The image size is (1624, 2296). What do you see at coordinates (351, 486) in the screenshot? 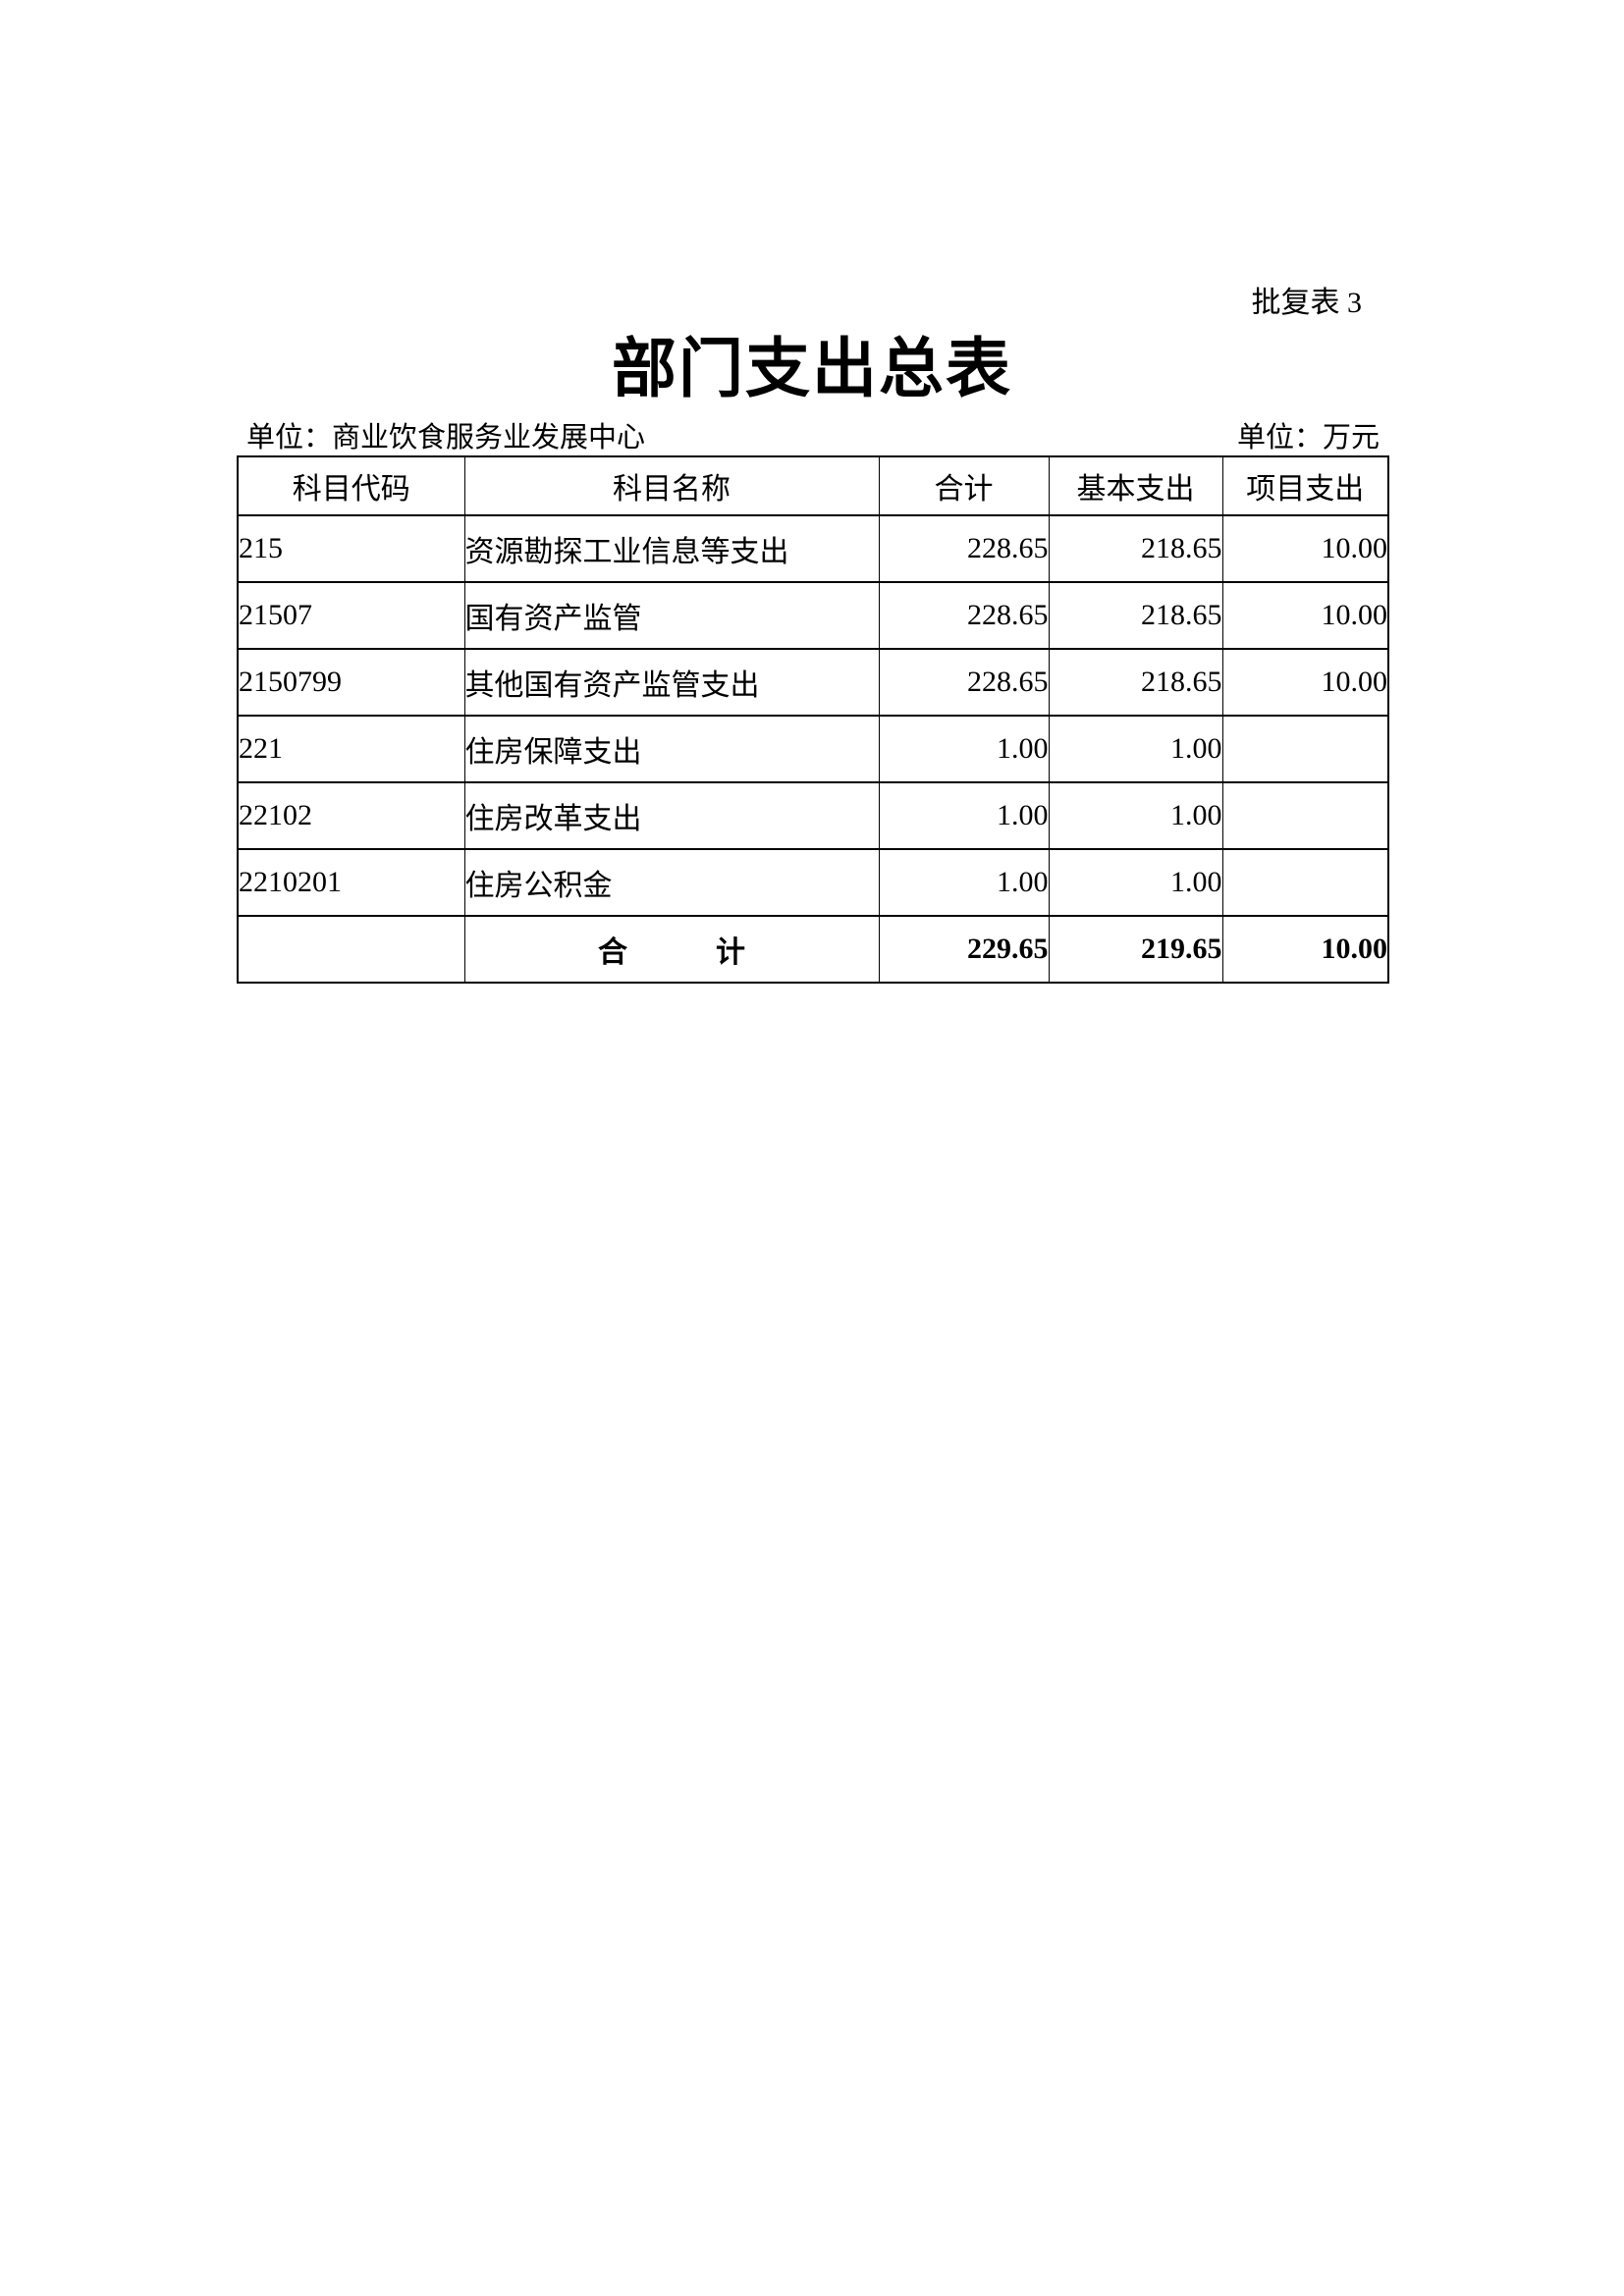
I see `header-subject-code: 科目代码` at bounding box center [351, 486].